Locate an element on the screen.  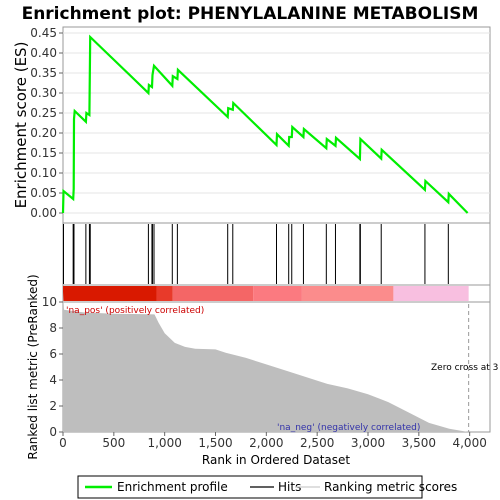
x-tick-label: 0 is located at coordinates (63, 443).